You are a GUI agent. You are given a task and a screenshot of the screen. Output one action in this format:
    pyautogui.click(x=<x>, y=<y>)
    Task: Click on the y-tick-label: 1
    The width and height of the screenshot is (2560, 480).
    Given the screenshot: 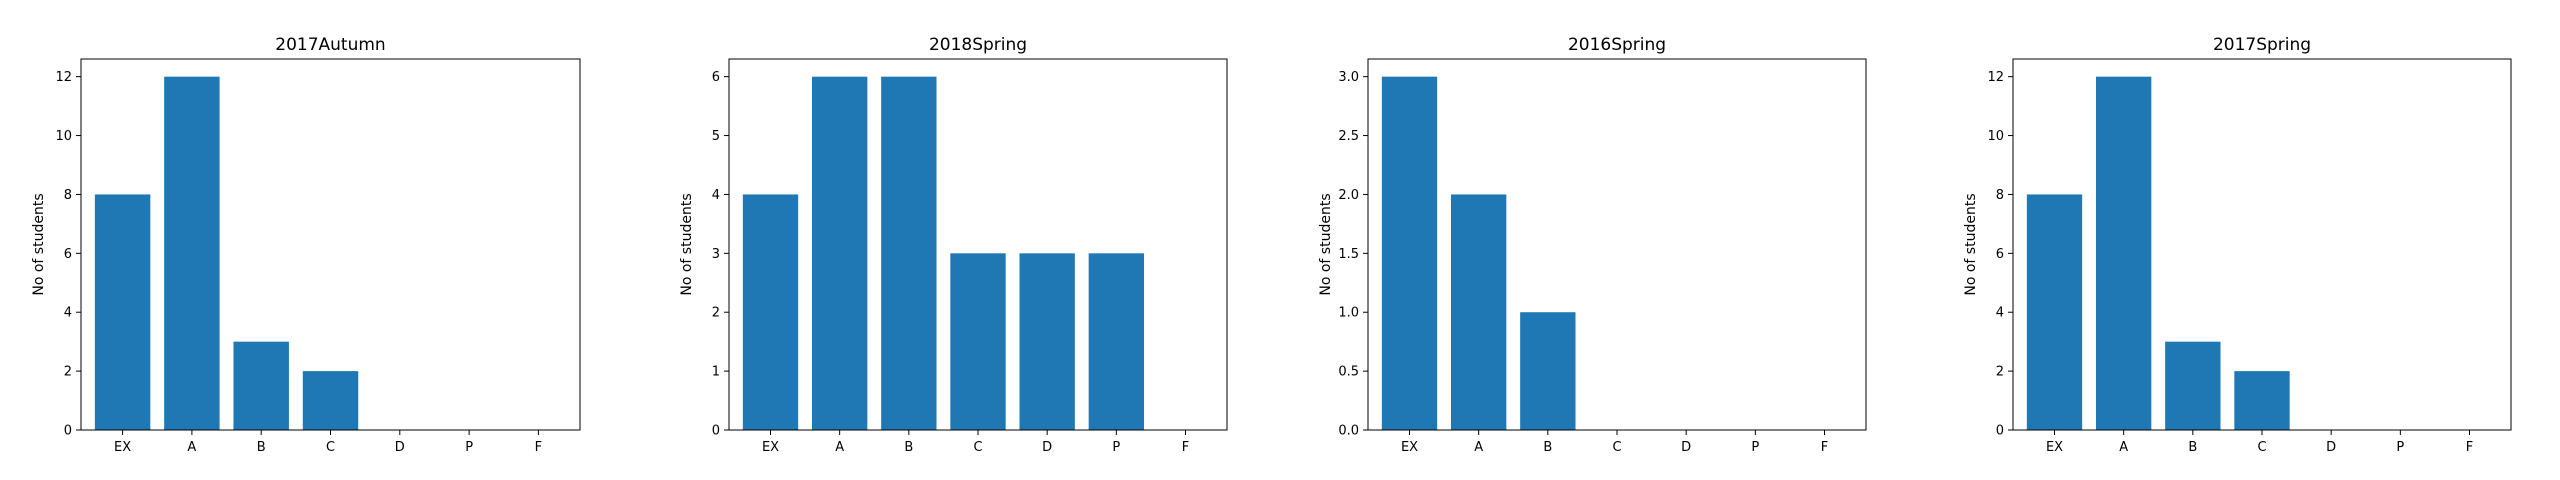 What is the action you would take?
    pyautogui.click(x=716, y=372)
    